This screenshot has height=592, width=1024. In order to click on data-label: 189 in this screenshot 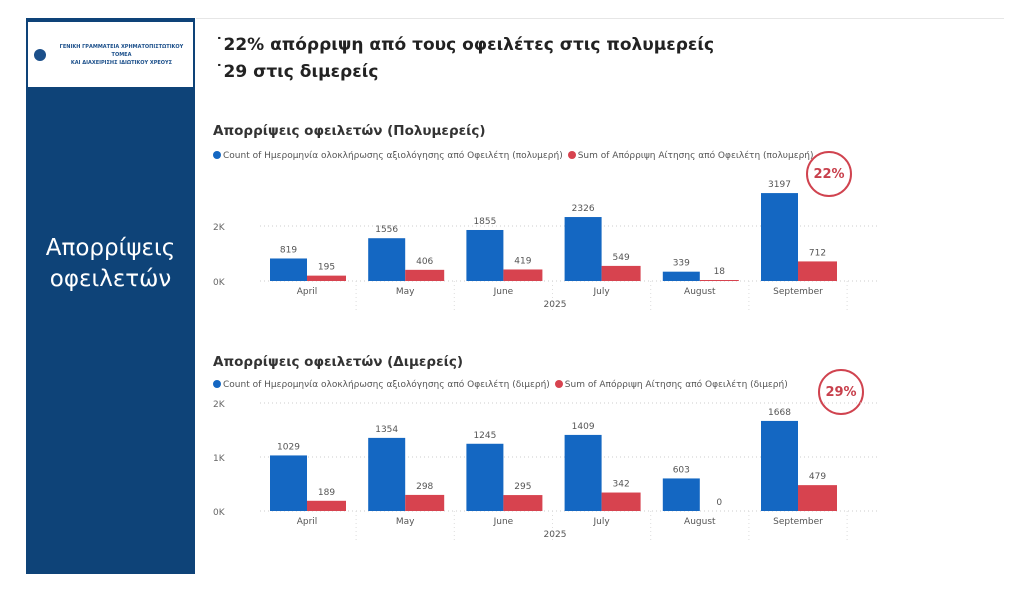, I will do `click(326, 493)`.